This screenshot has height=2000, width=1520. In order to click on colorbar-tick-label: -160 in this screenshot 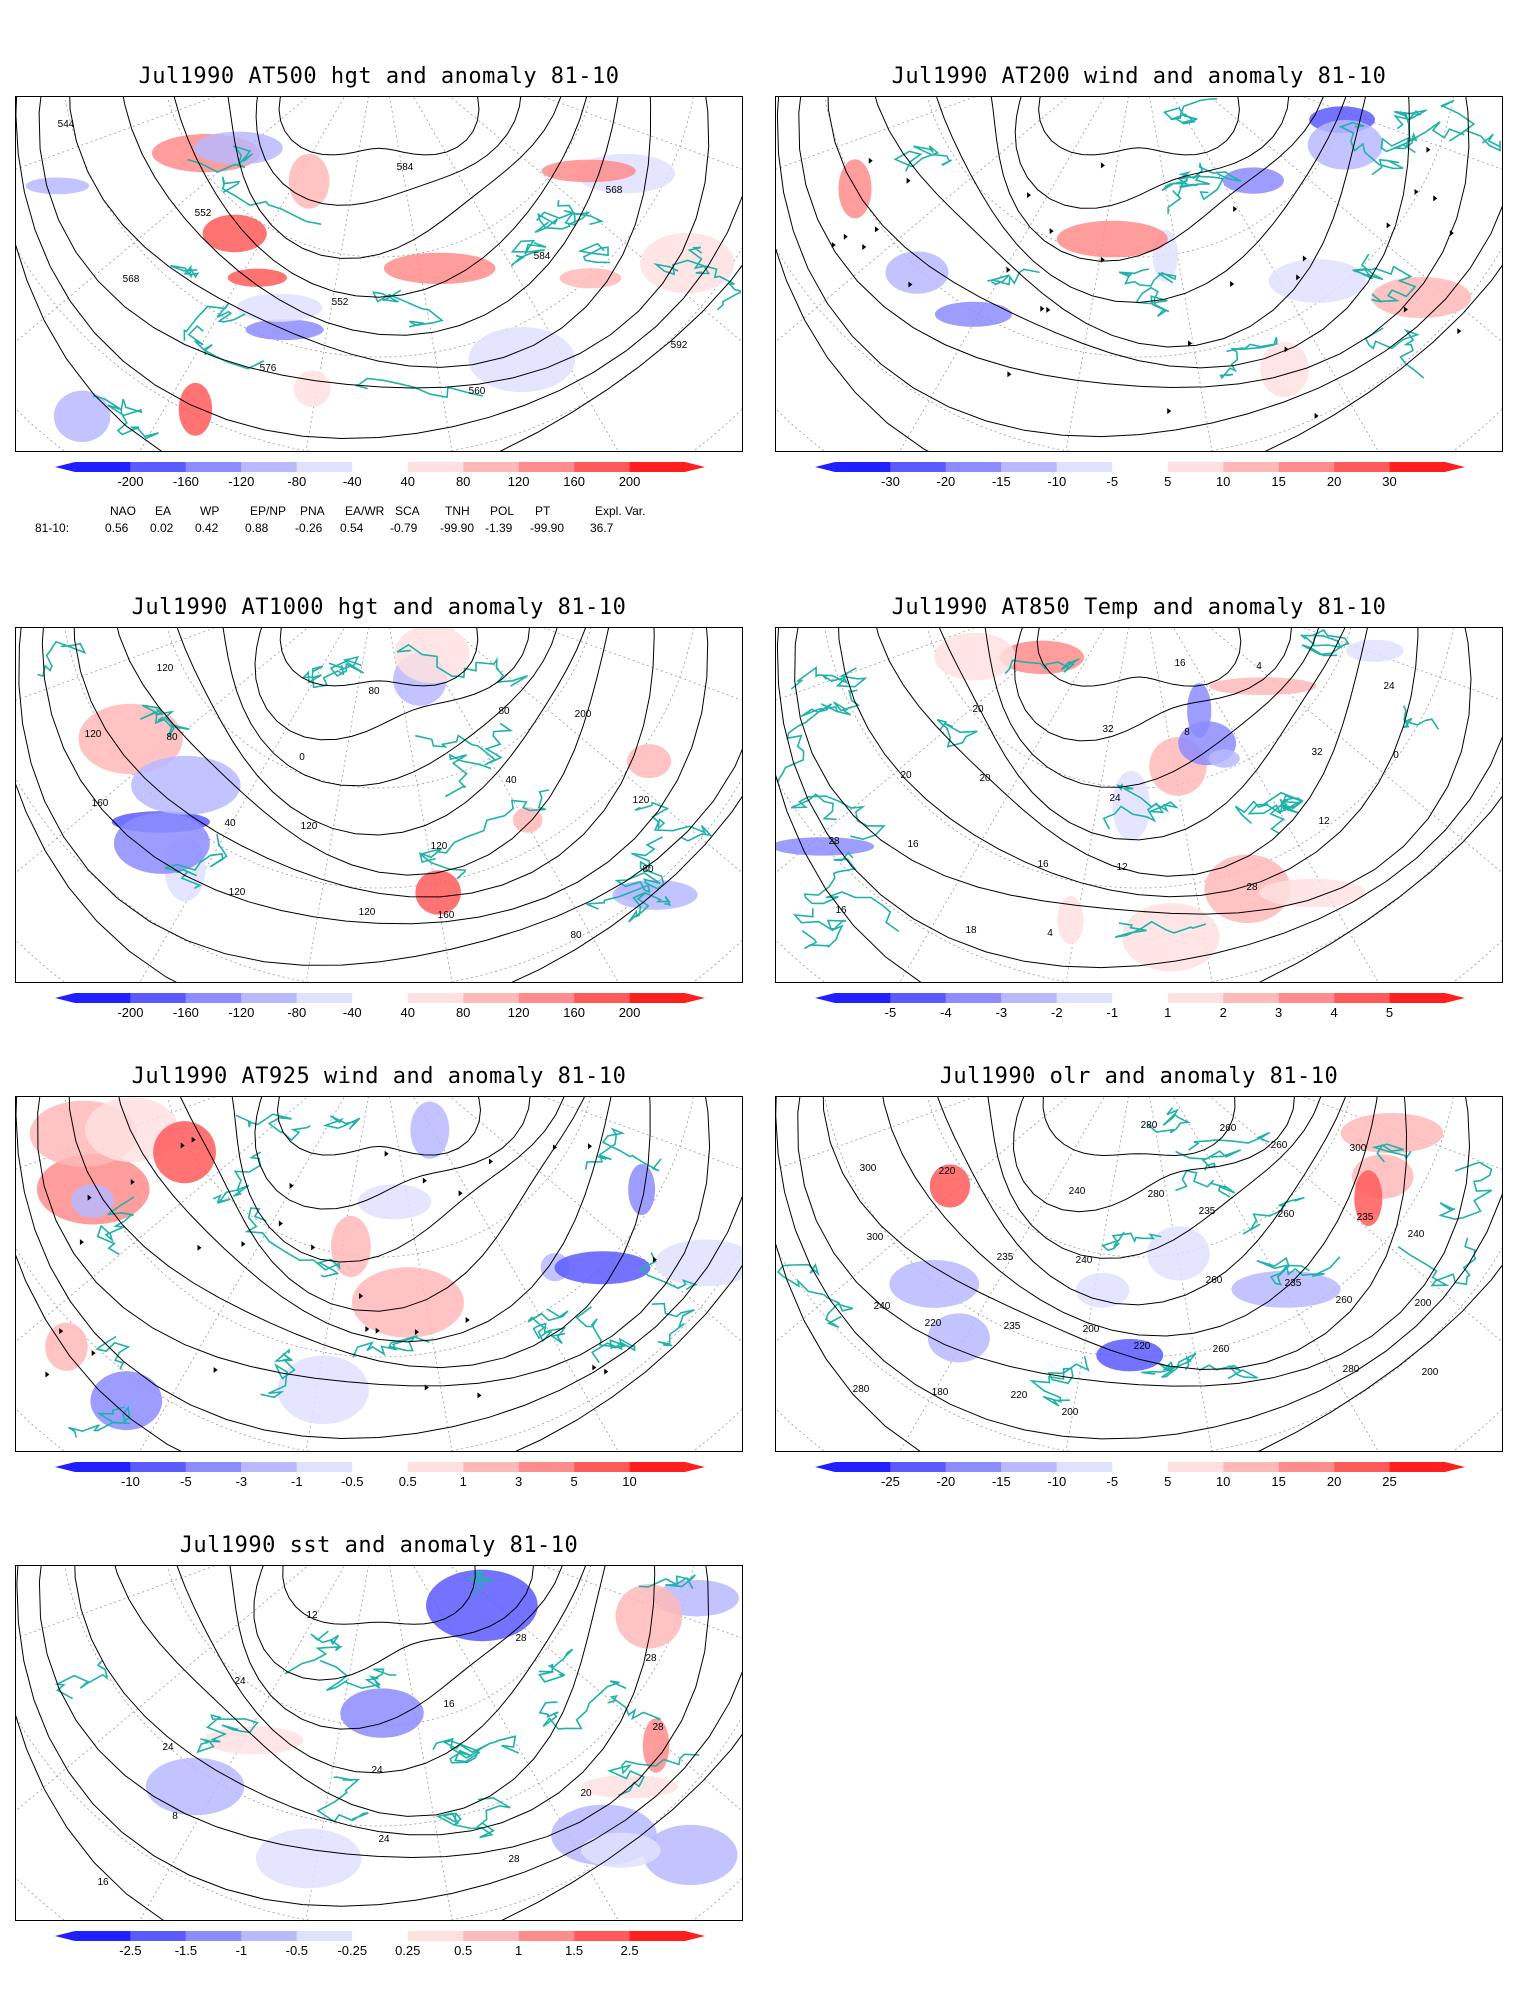, I will do `click(186, 1012)`.